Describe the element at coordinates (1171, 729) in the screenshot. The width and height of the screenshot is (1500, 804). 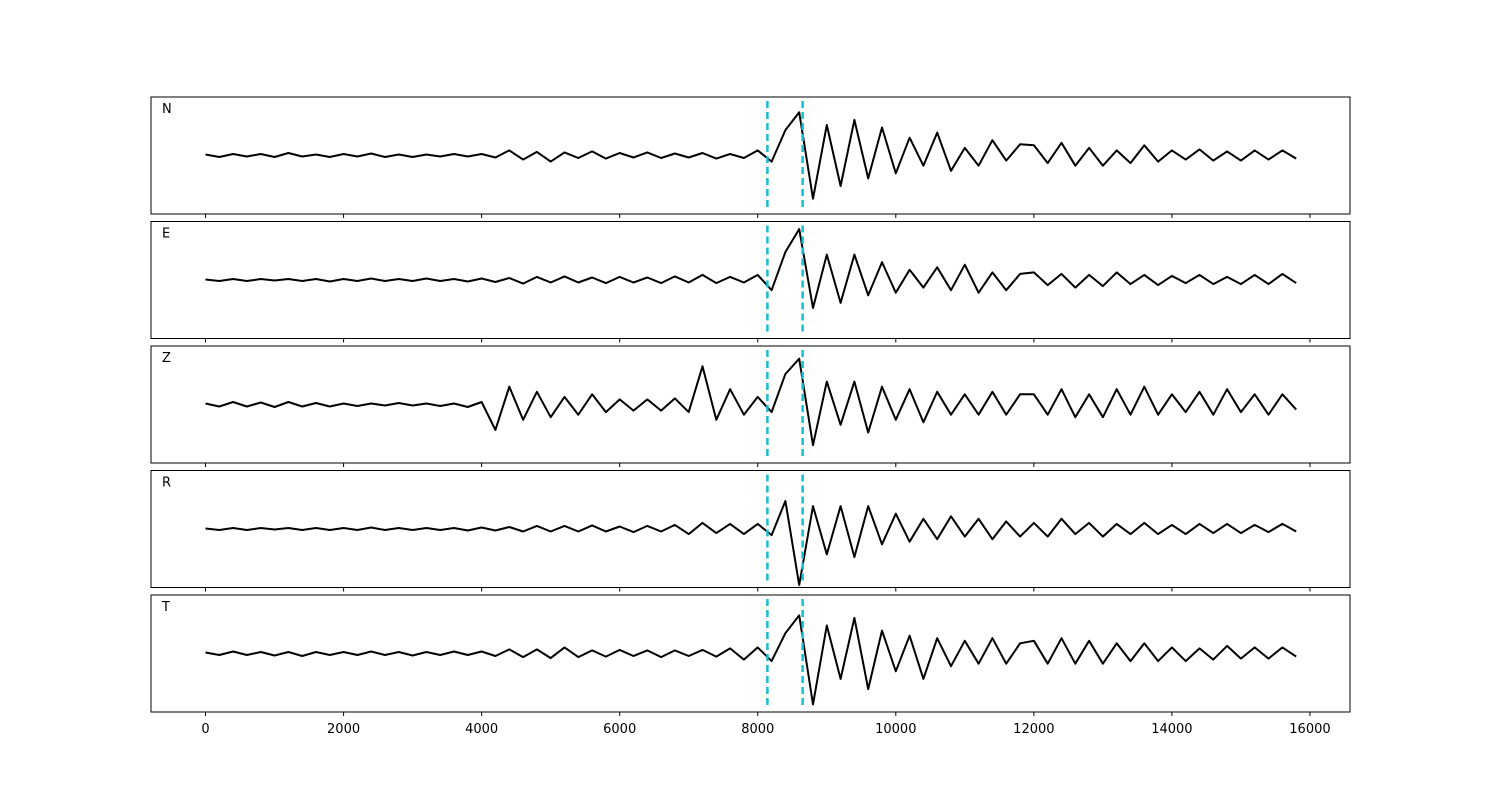
I see `x-tick-label: 14000` at that location.